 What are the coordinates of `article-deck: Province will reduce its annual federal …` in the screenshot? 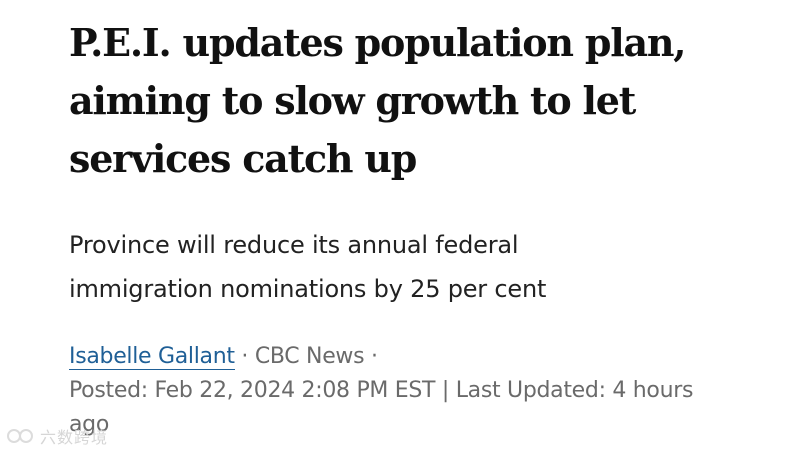 It's located at (308, 267).